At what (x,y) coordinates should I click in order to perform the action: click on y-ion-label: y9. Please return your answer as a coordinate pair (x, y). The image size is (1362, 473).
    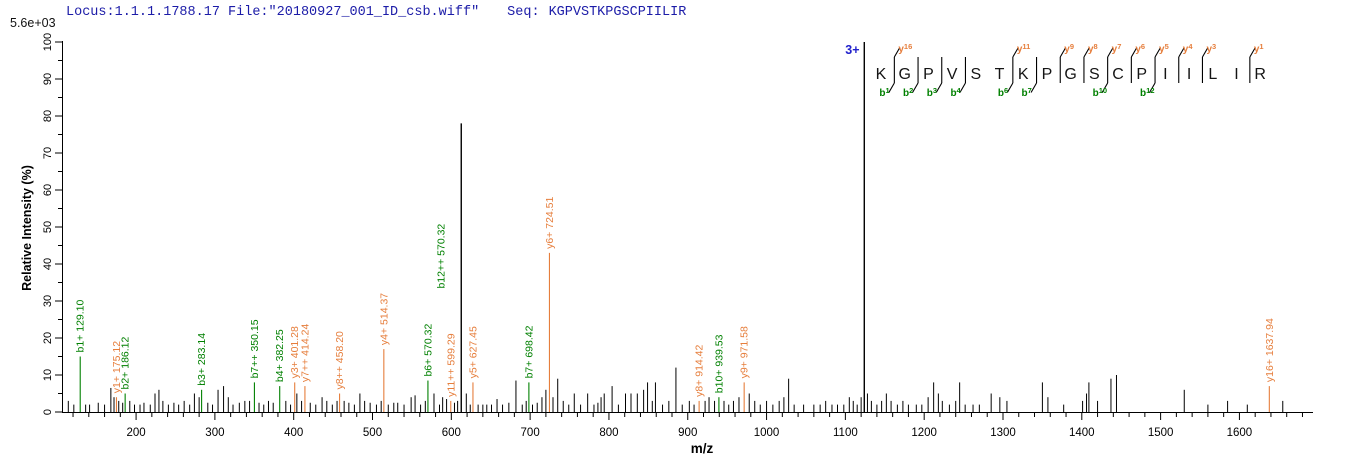
    Looking at the image, I should click on (1069, 48).